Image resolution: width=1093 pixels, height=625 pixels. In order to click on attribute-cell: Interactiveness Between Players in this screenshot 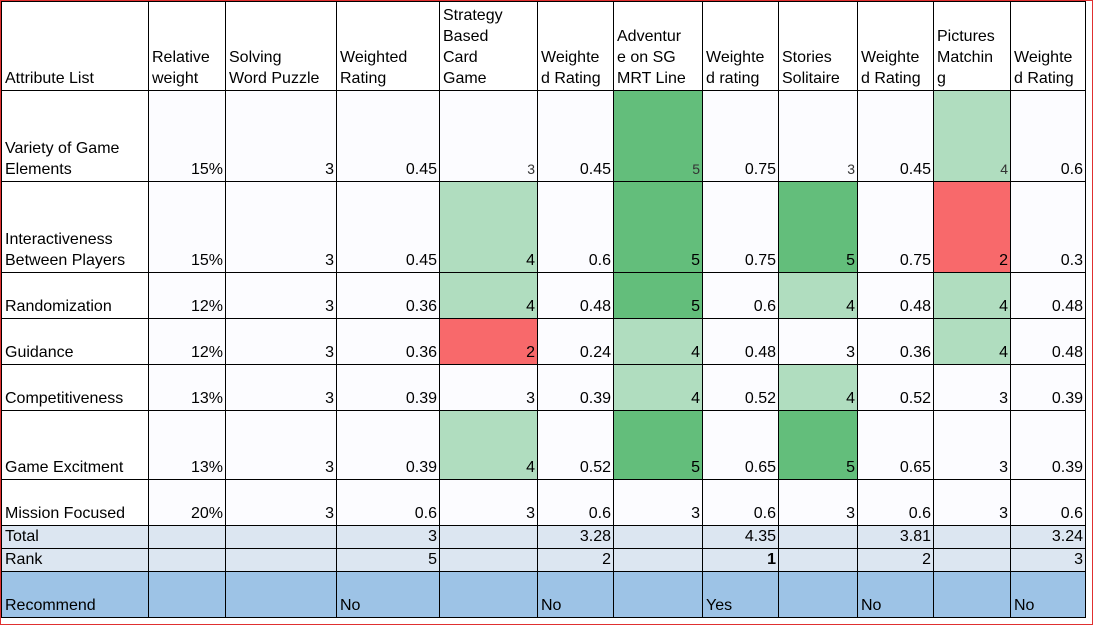, I will do `click(75, 227)`.